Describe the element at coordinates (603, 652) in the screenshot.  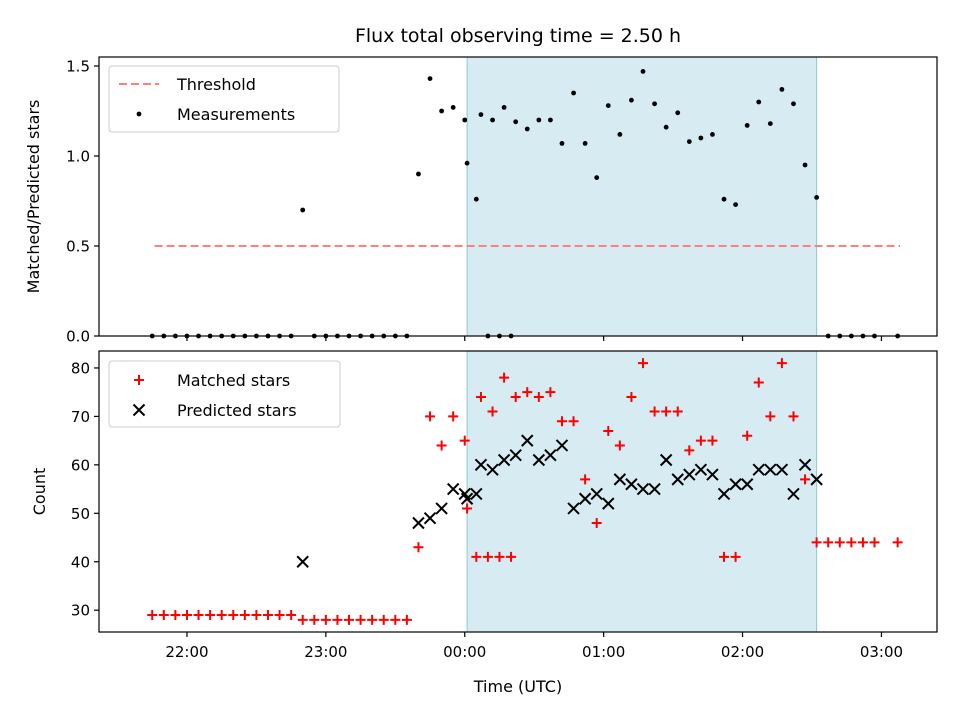
I see `x-tick-label: 01:00` at that location.